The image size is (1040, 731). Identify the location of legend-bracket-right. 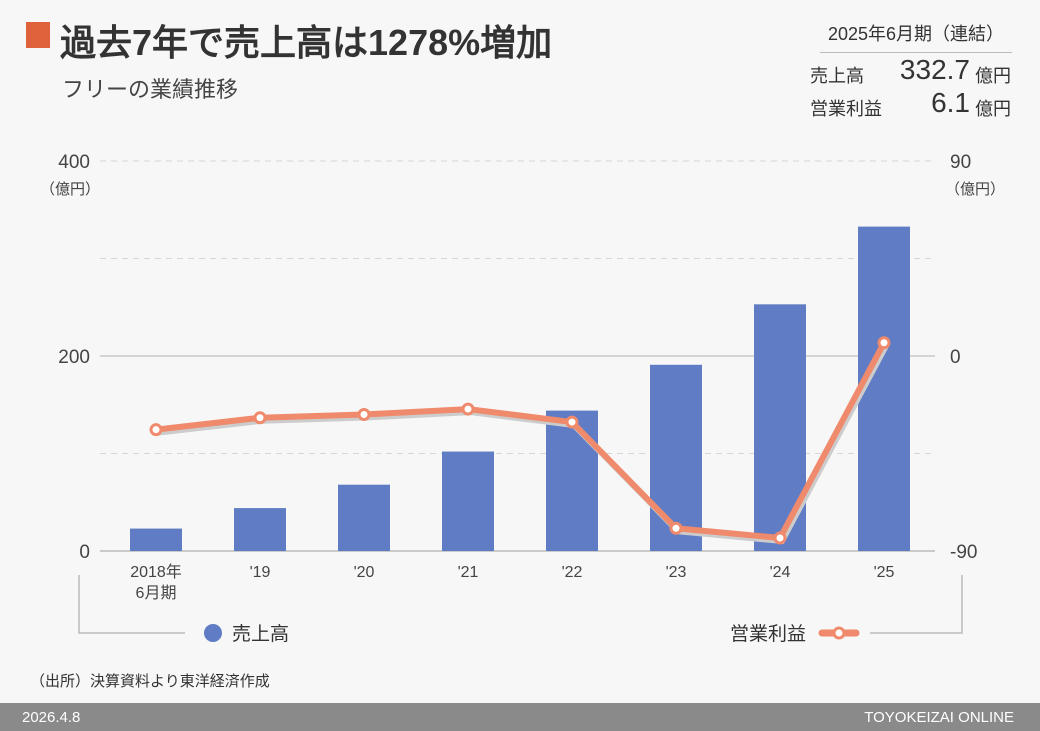
(916, 604).